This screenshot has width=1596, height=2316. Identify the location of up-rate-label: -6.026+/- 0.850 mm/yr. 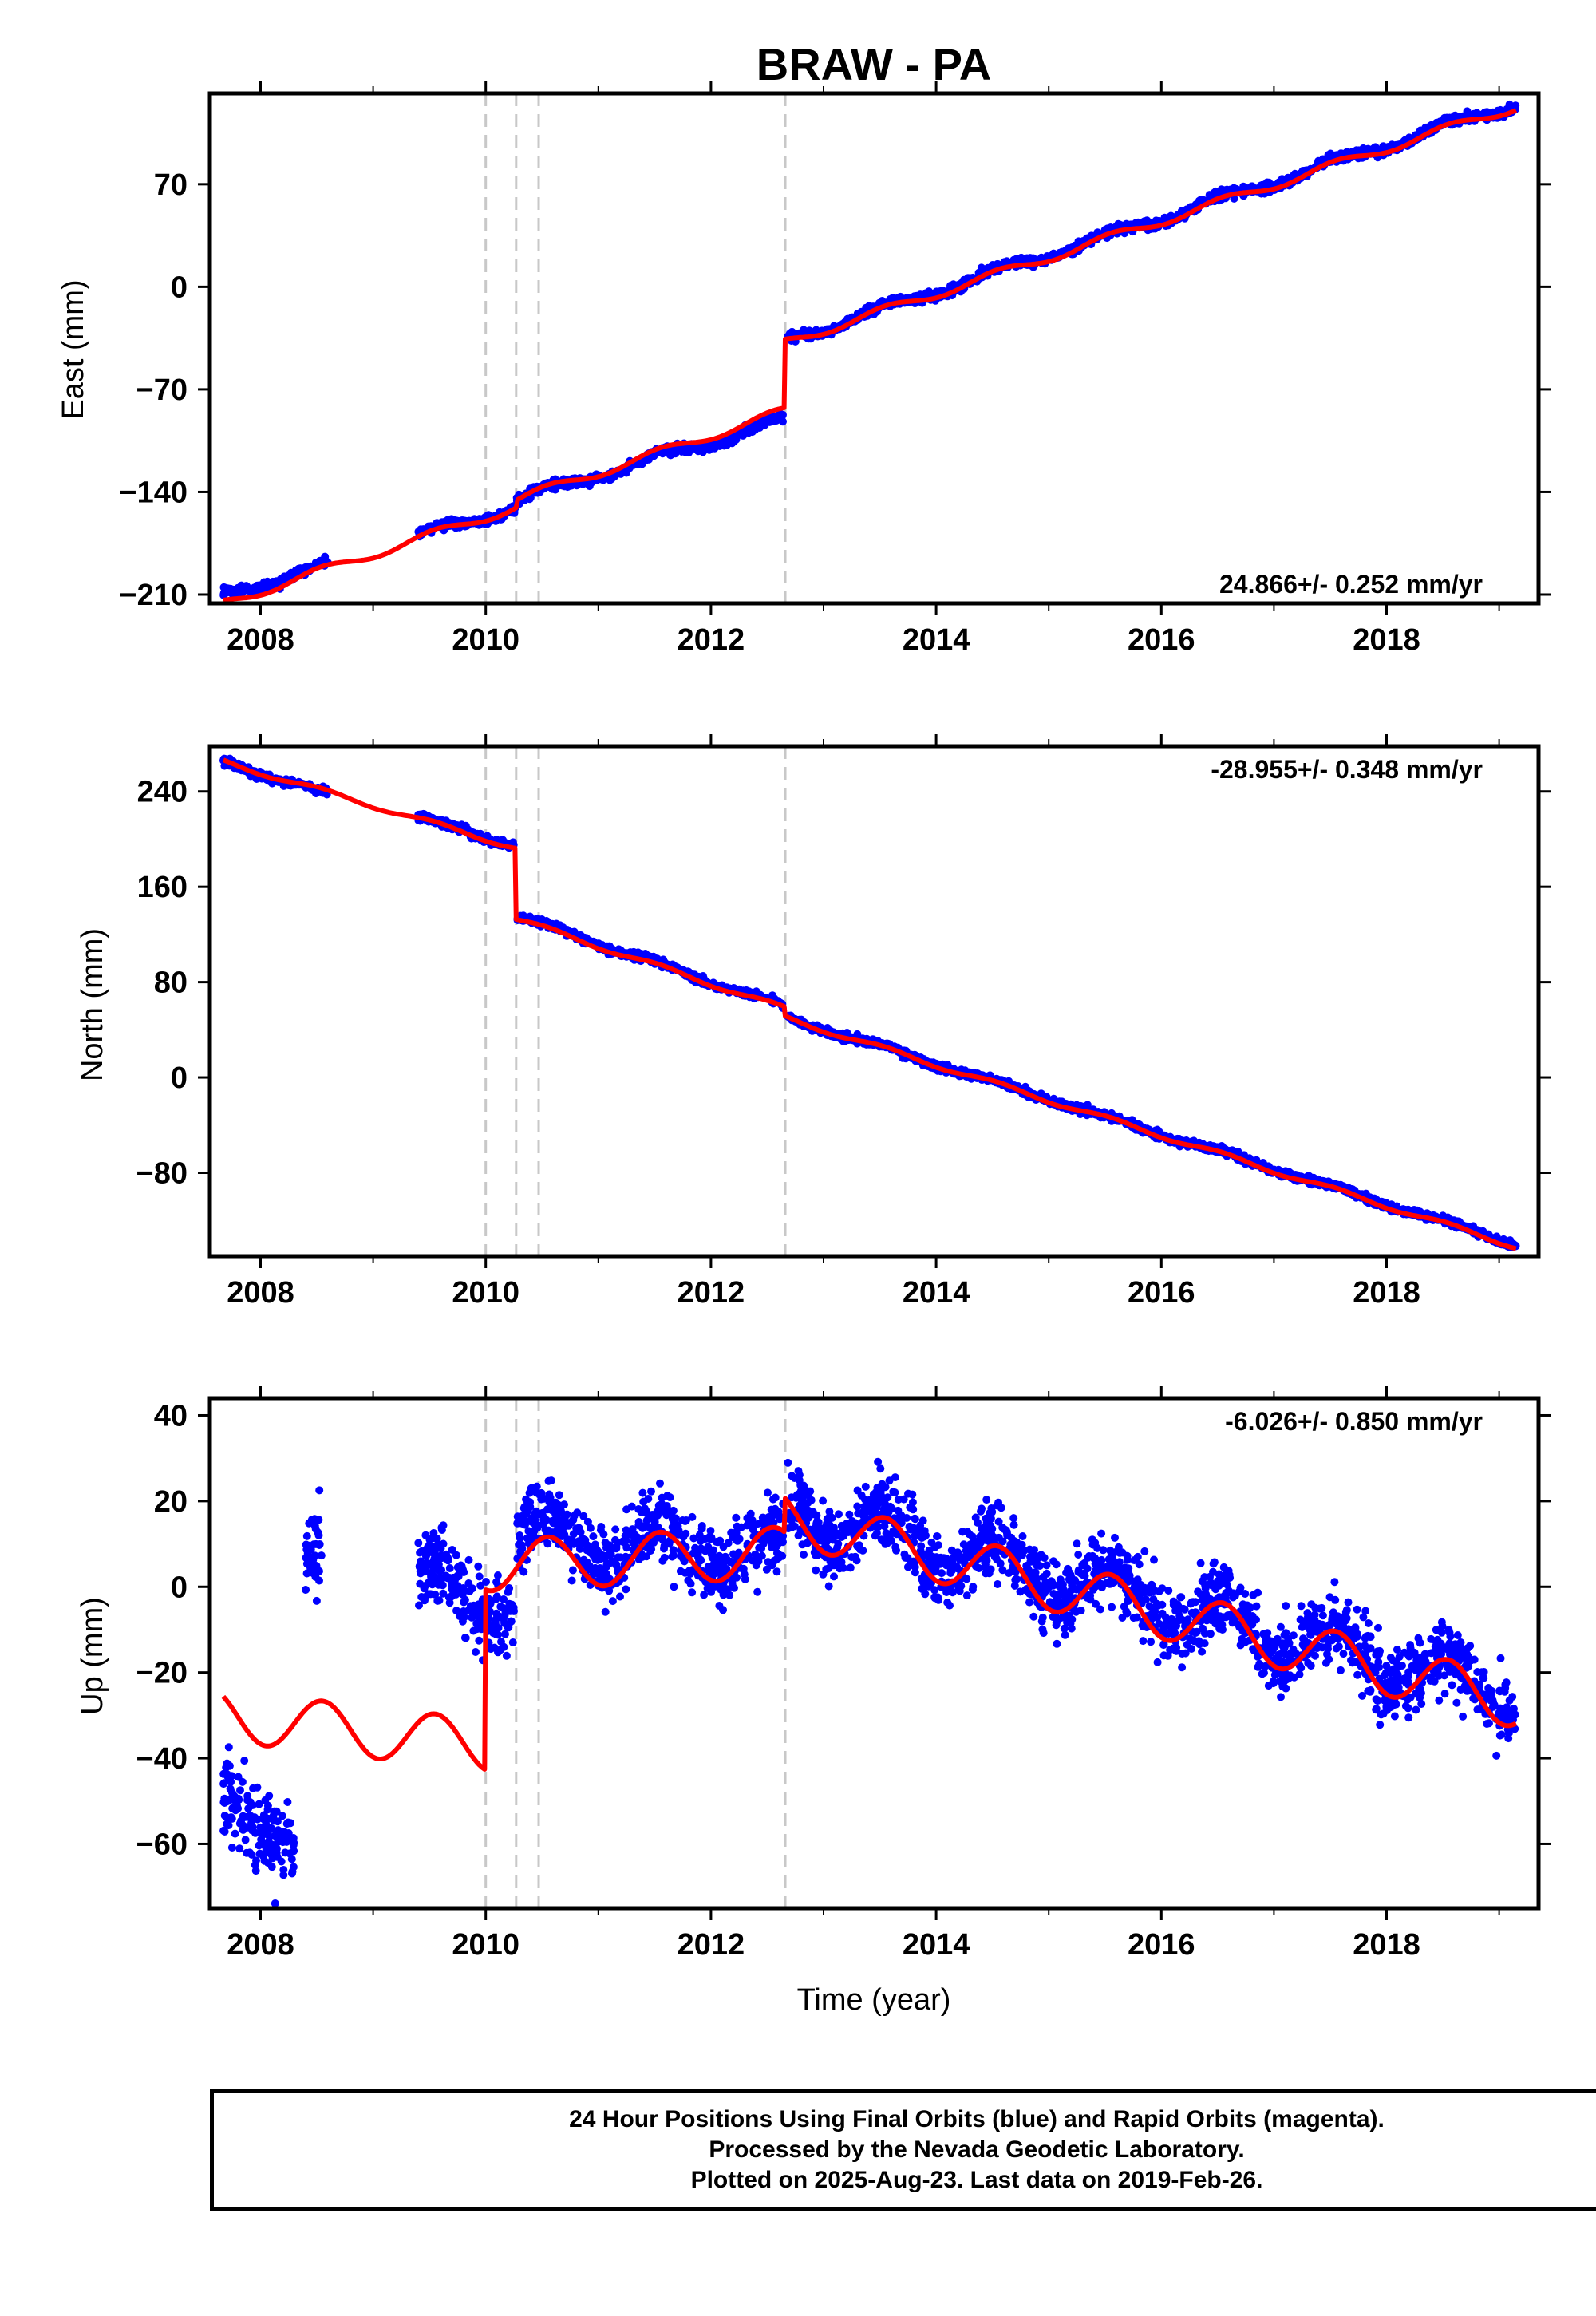
(1354, 1421).